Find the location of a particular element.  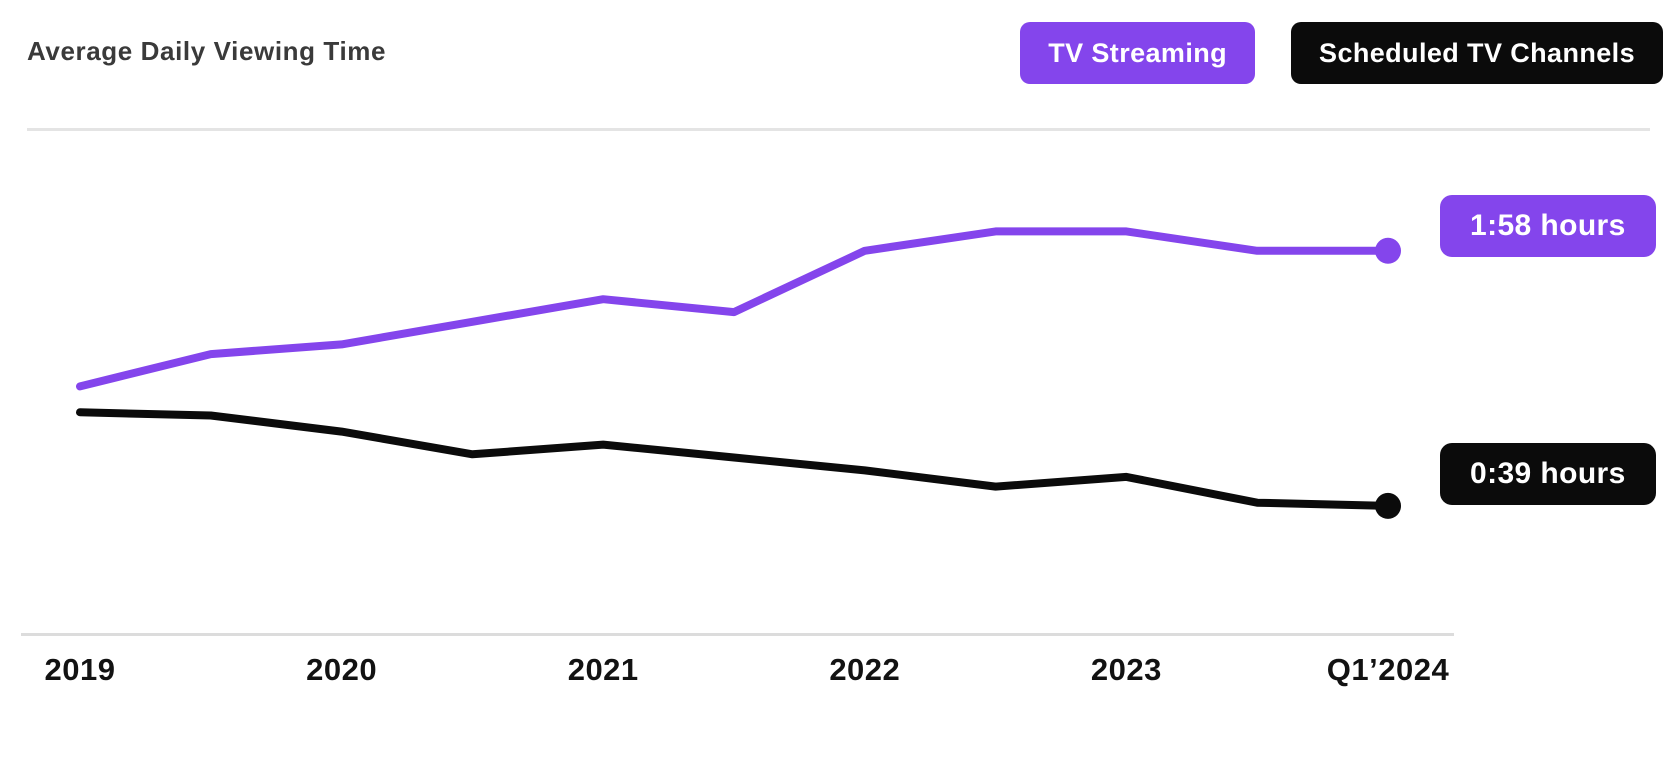

legend: TV Streaming Scheduled TV Channels is located at coordinates (1341, 53).